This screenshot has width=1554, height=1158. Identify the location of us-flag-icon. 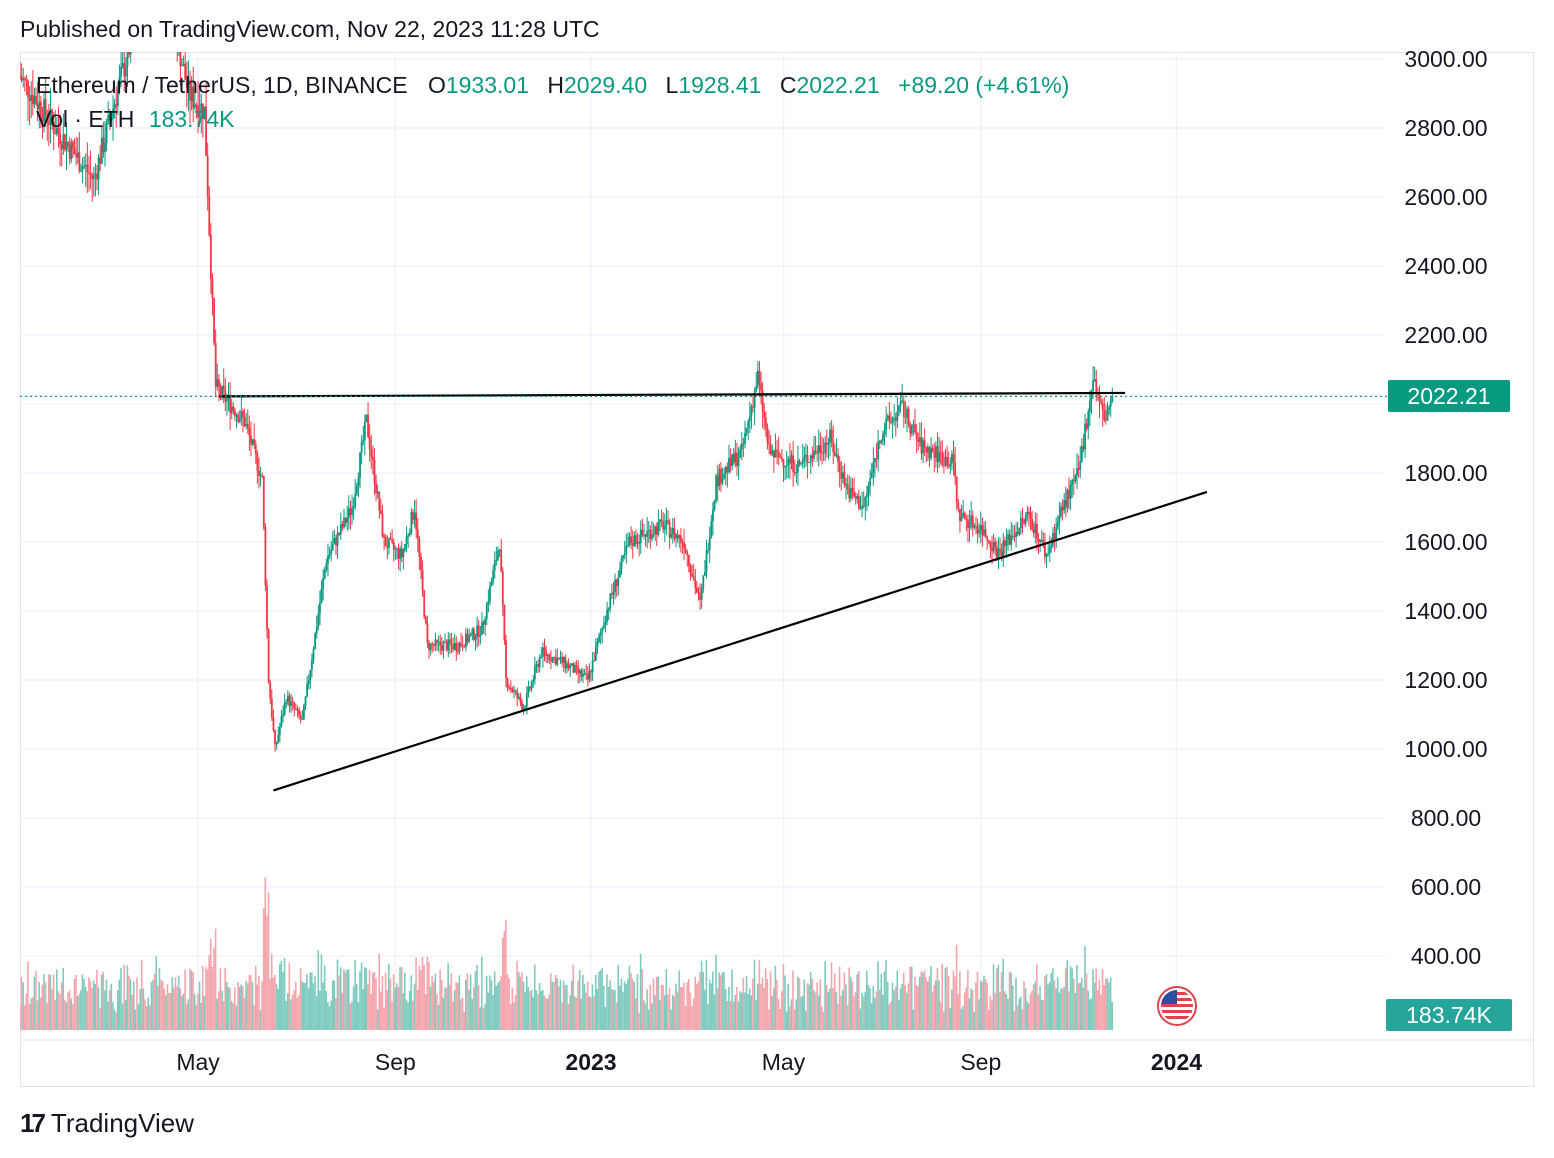
(1177, 1006).